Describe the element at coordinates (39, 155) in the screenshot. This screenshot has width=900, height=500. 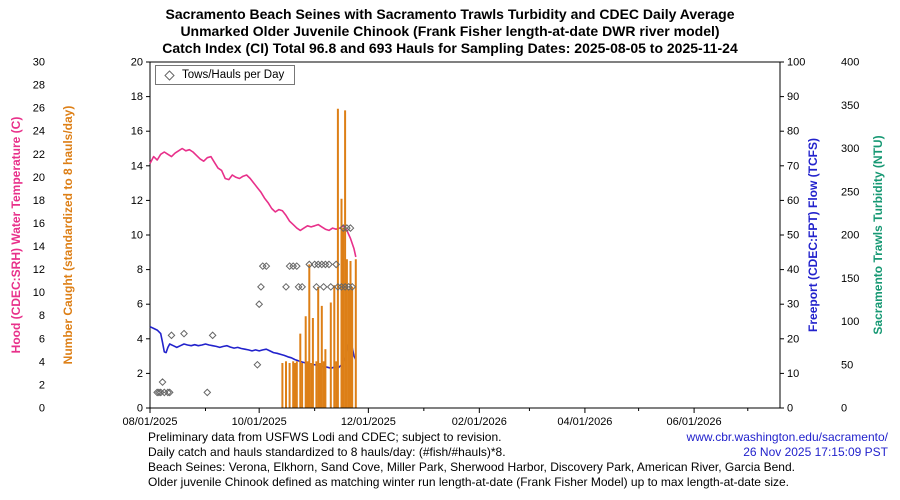
I see `y-tick-label: 22` at that location.